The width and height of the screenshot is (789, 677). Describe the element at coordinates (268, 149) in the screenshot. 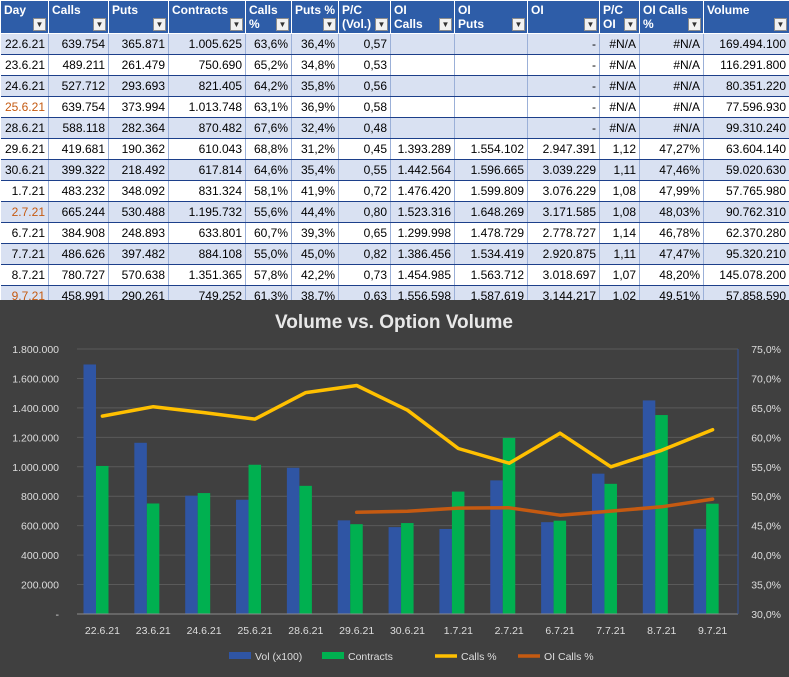

I see `cell-calls-pct: 68,8%` at that location.